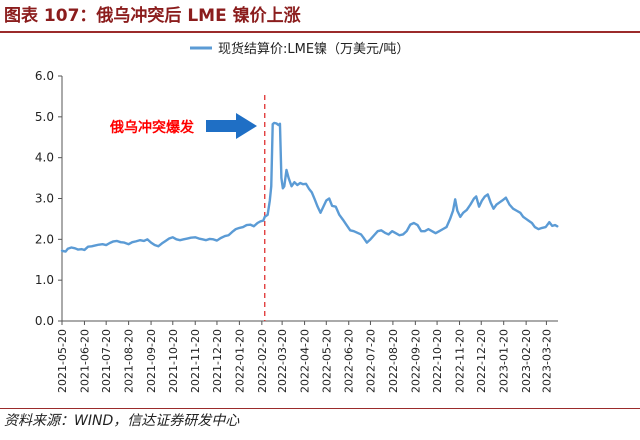 The width and height of the screenshot is (640, 440). I want to click on x-tick-label: 2023-03-20, so click(546, 361).